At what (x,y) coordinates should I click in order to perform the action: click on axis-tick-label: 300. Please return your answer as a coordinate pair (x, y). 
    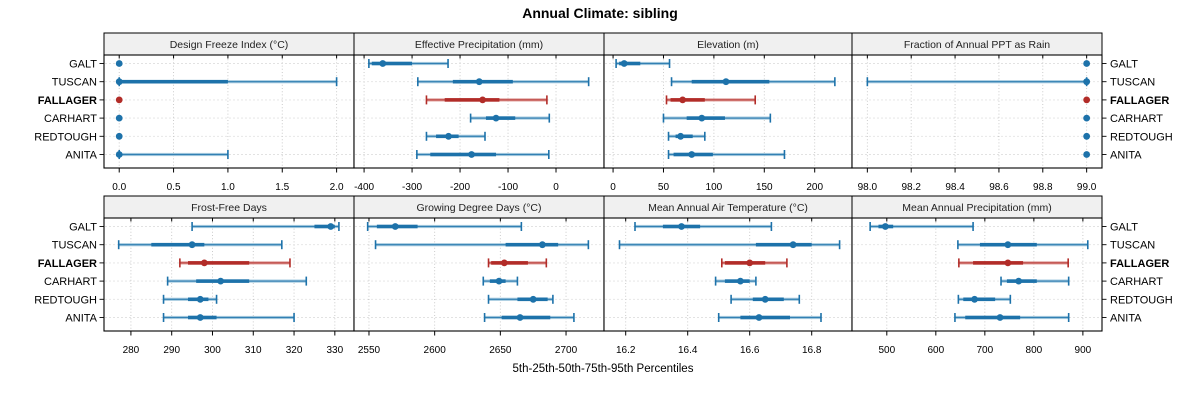
    Looking at the image, I should click on (212, 350).